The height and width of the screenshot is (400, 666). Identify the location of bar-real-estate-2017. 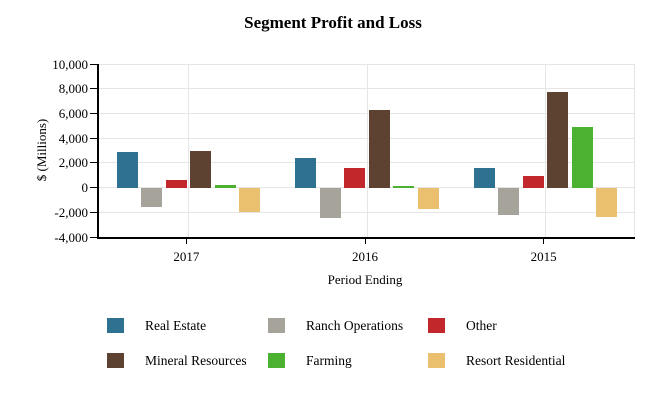
(127, 169).